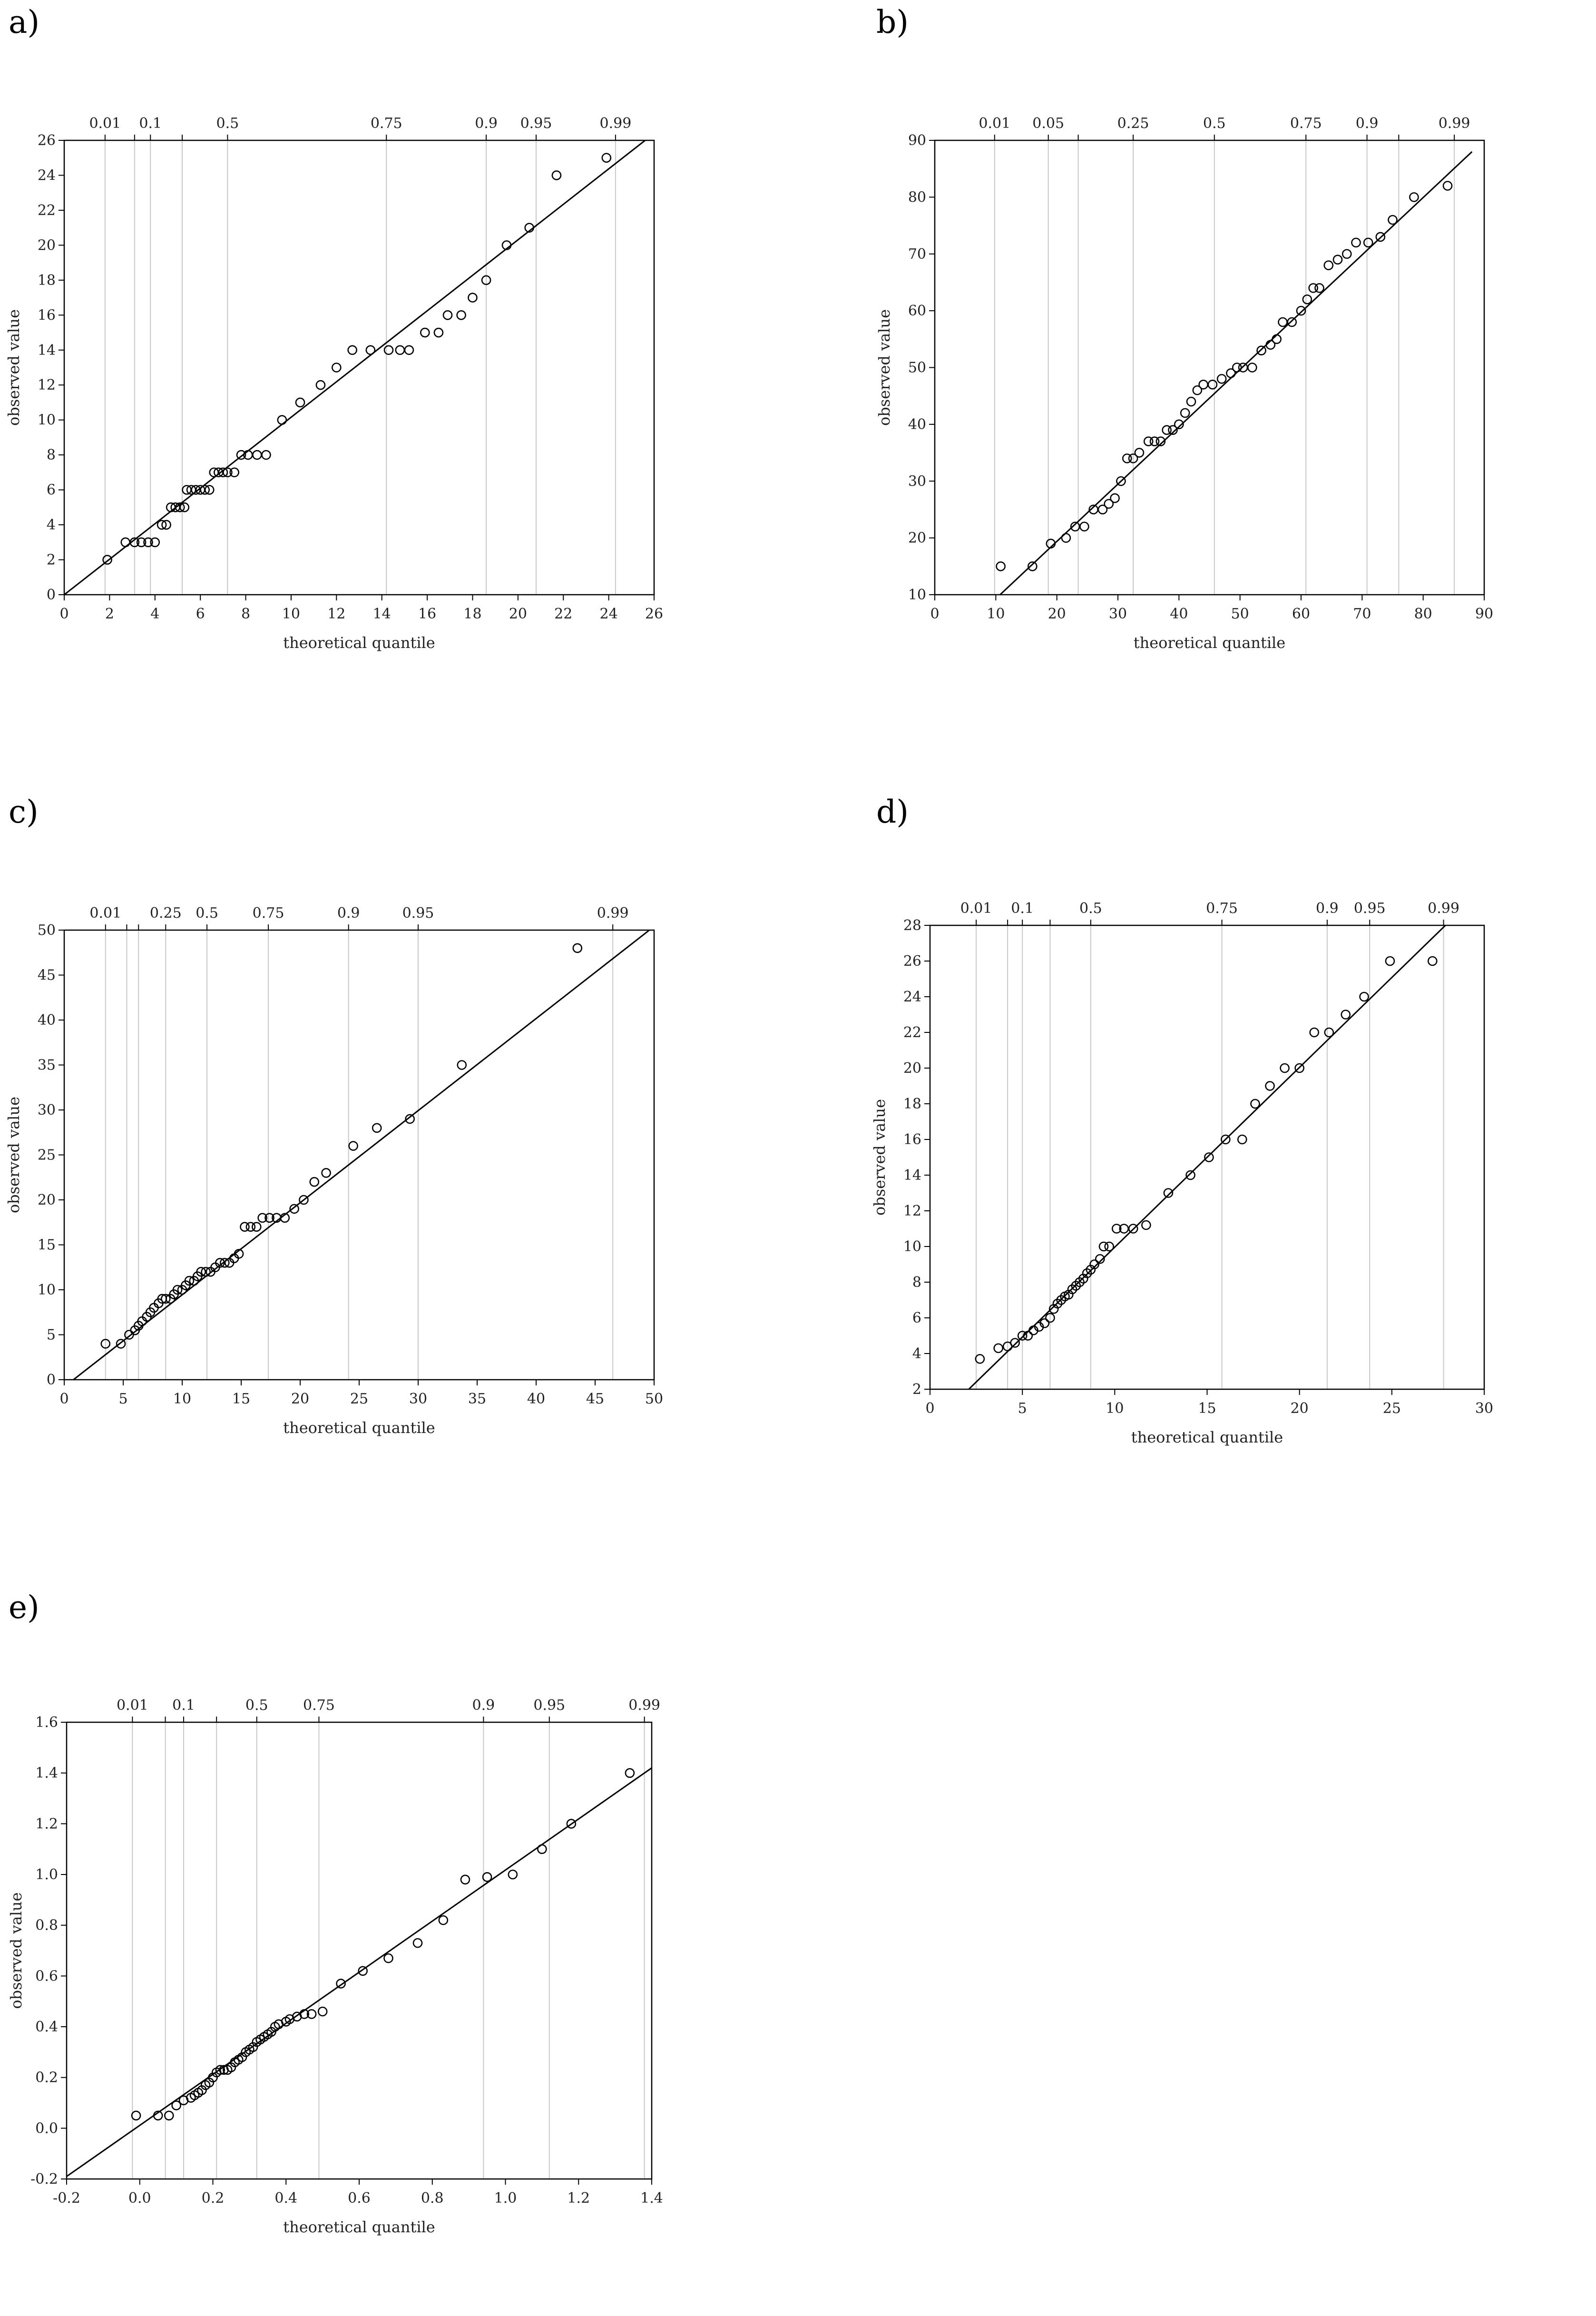  What do you see at coordinates (47, 2128) in the screenshot?
I see `y-tick-label: 0.0` at bounding box center [47, 2128].